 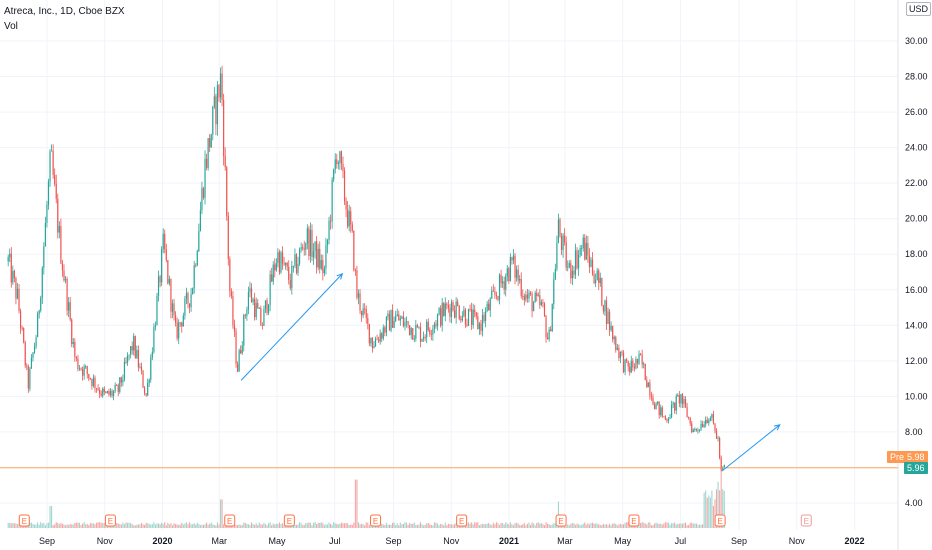 What do you see at coordinates (11, 26) in the screenshot?
I see `volume-label: Vol` at bounding box center [11, 26].